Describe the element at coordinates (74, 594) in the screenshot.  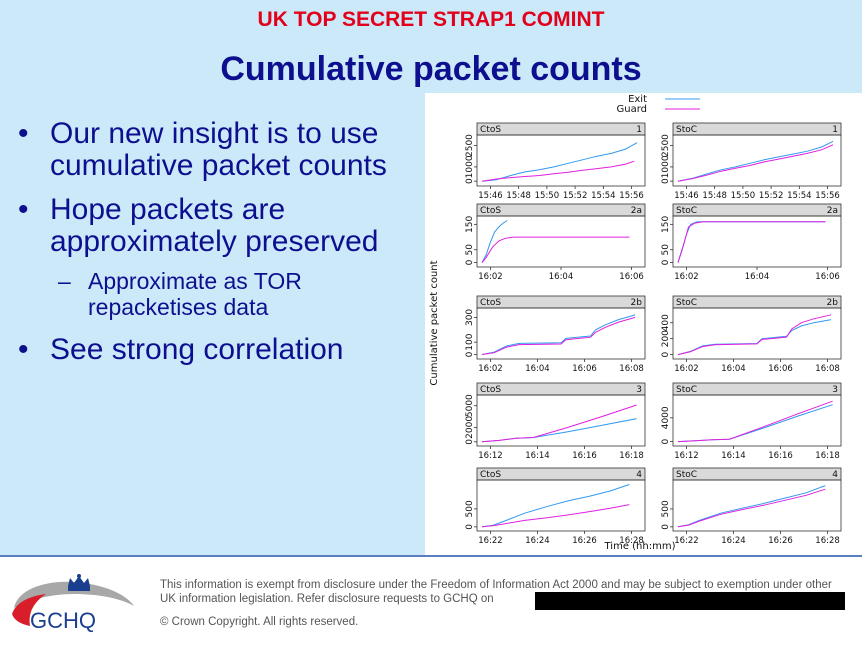
I see `logo-swoosh` at that location.